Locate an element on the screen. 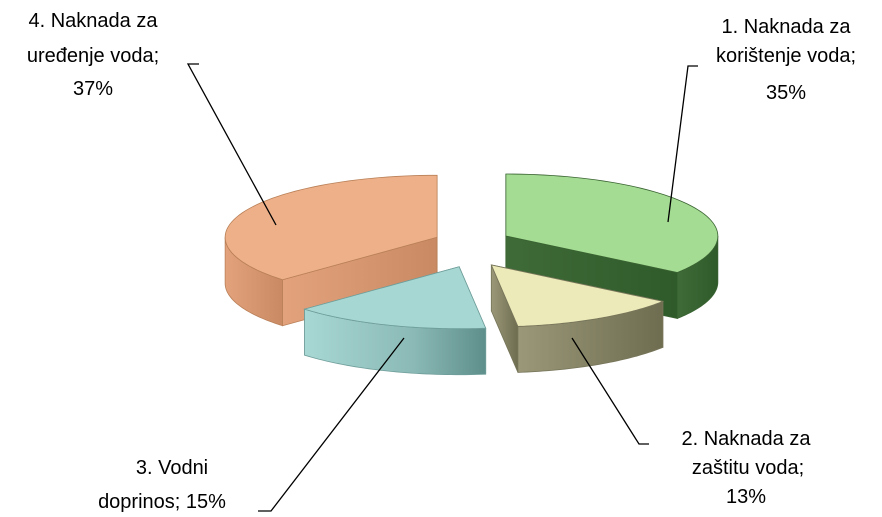 The height and width of the screenshot is (517, 882). slice-label: 35% is located at coordinates (786, 93).